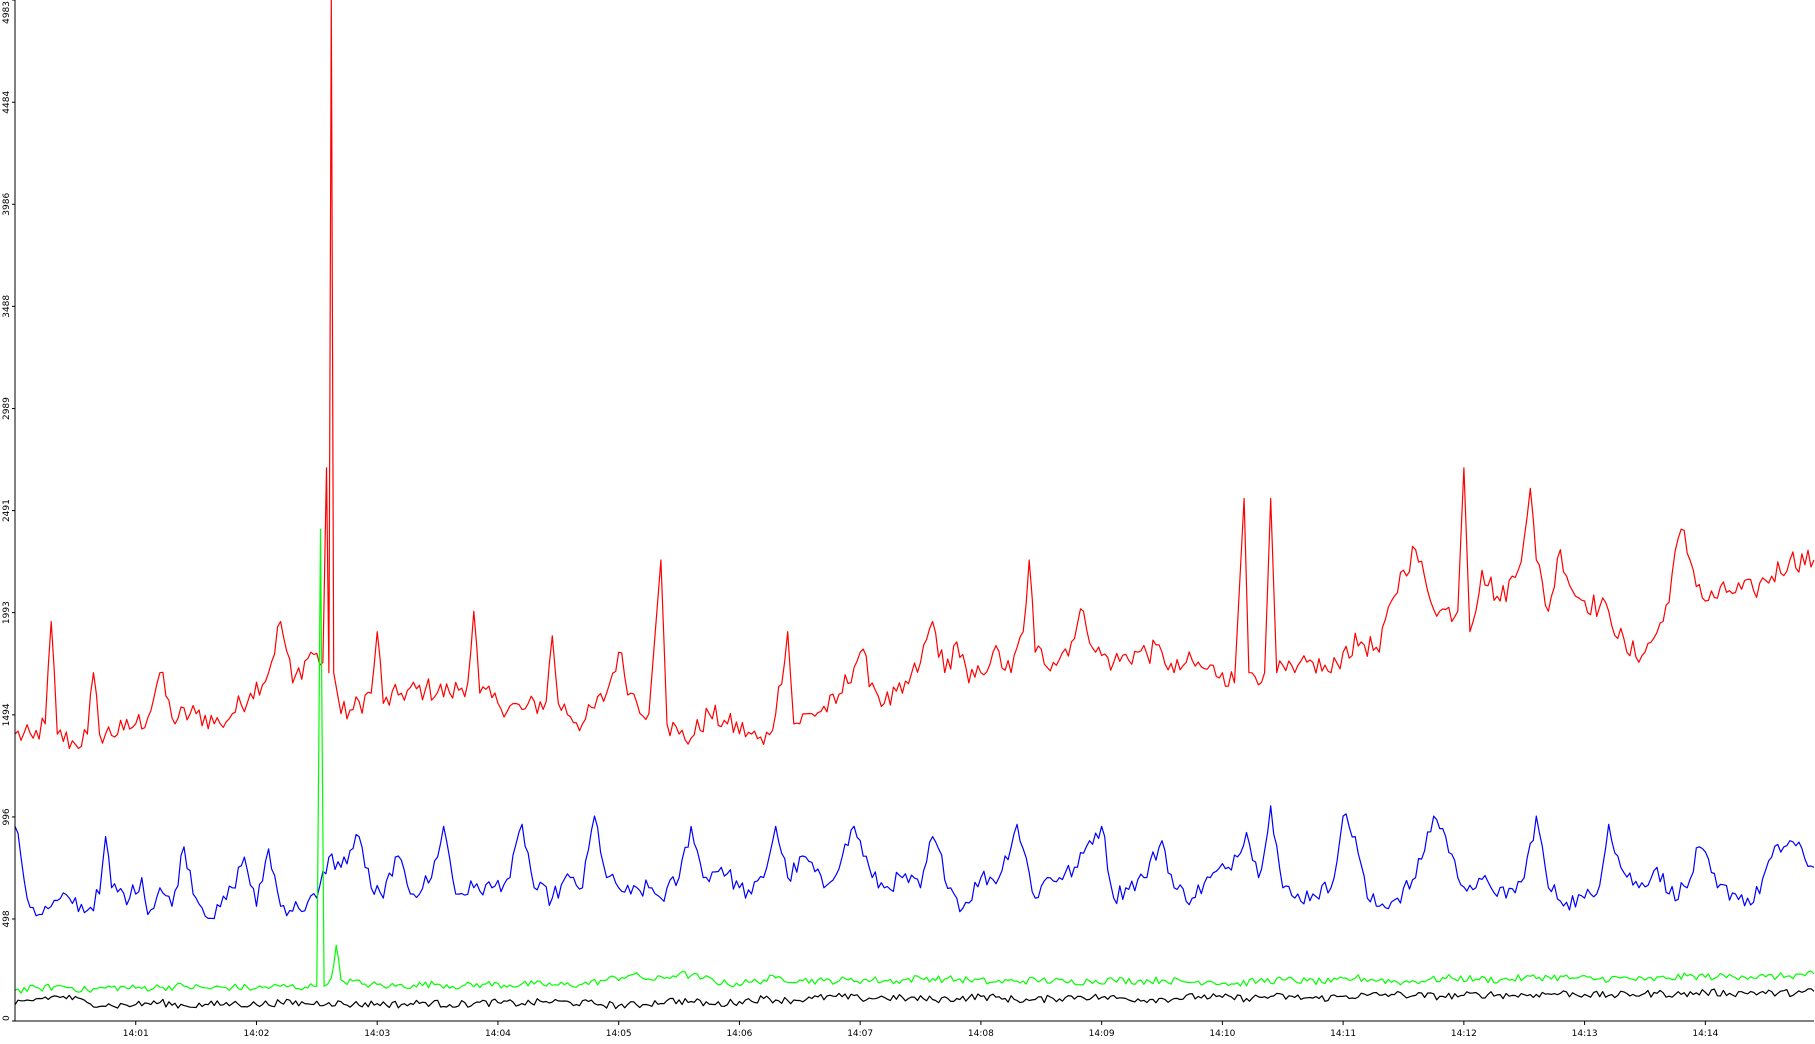  What do you see at coordinates (619, 1034) in the screenshot?
I see `x-tick-label: 14:05` at bounding box center [619, 1034].